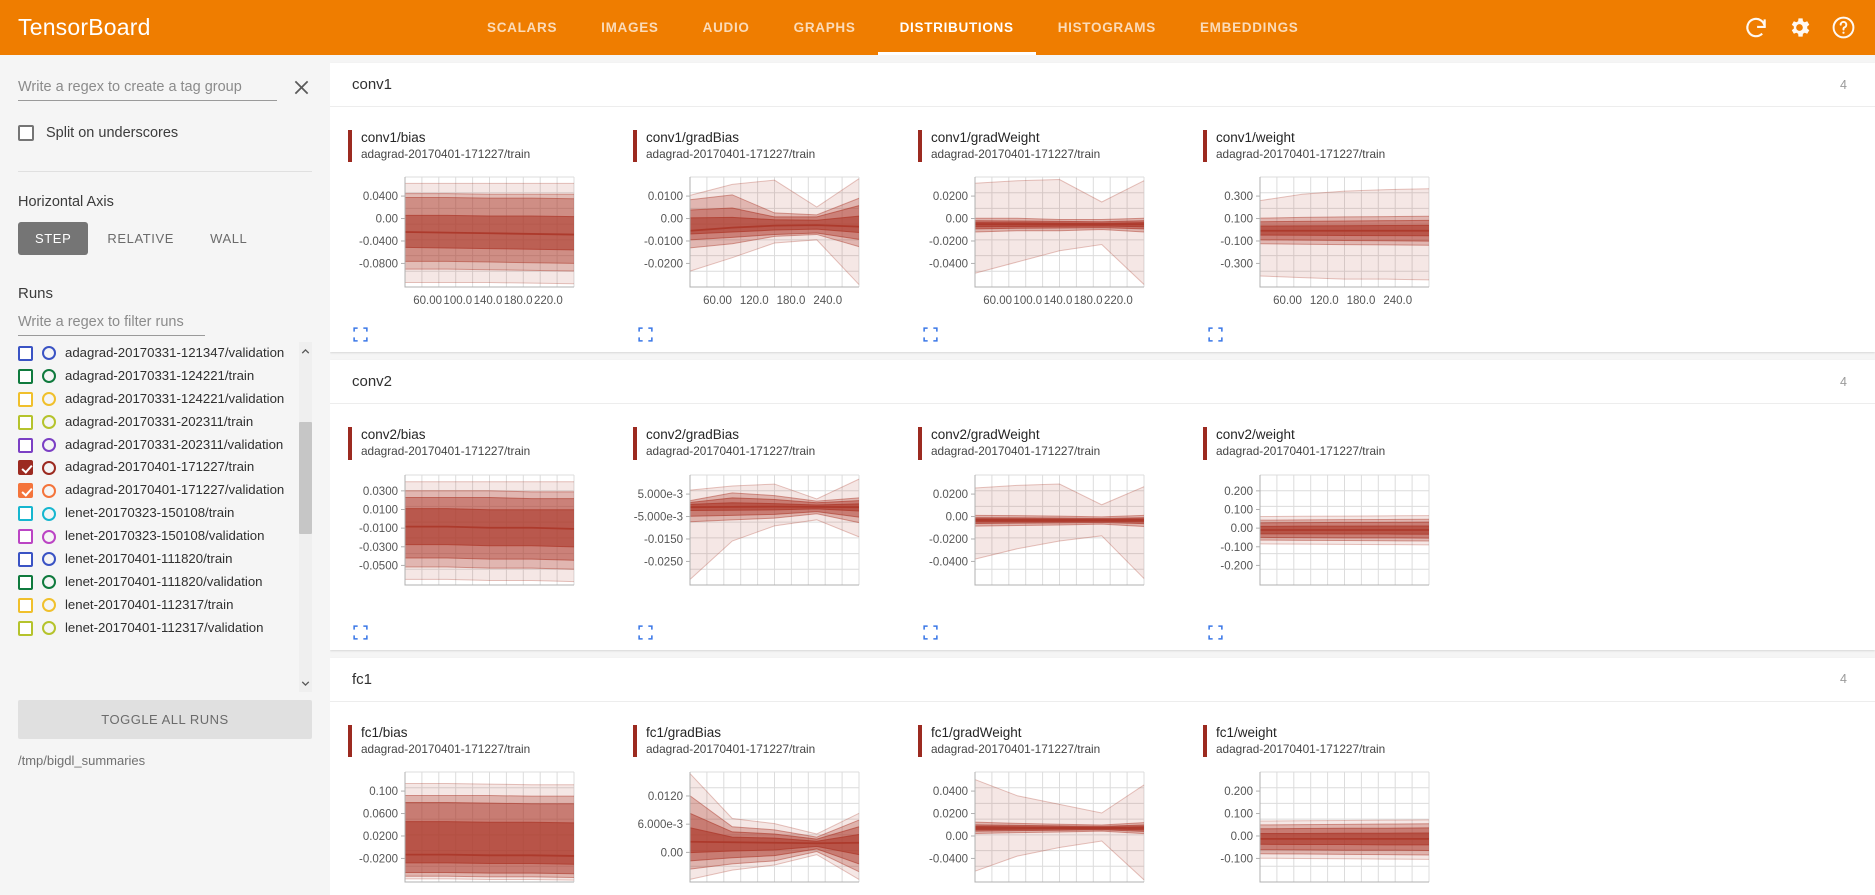  Describe the element at coordinates (165, 719) in the screenshot. I see `toggle-all-runs-button: TOGGLE ALL RUNS` at that location.